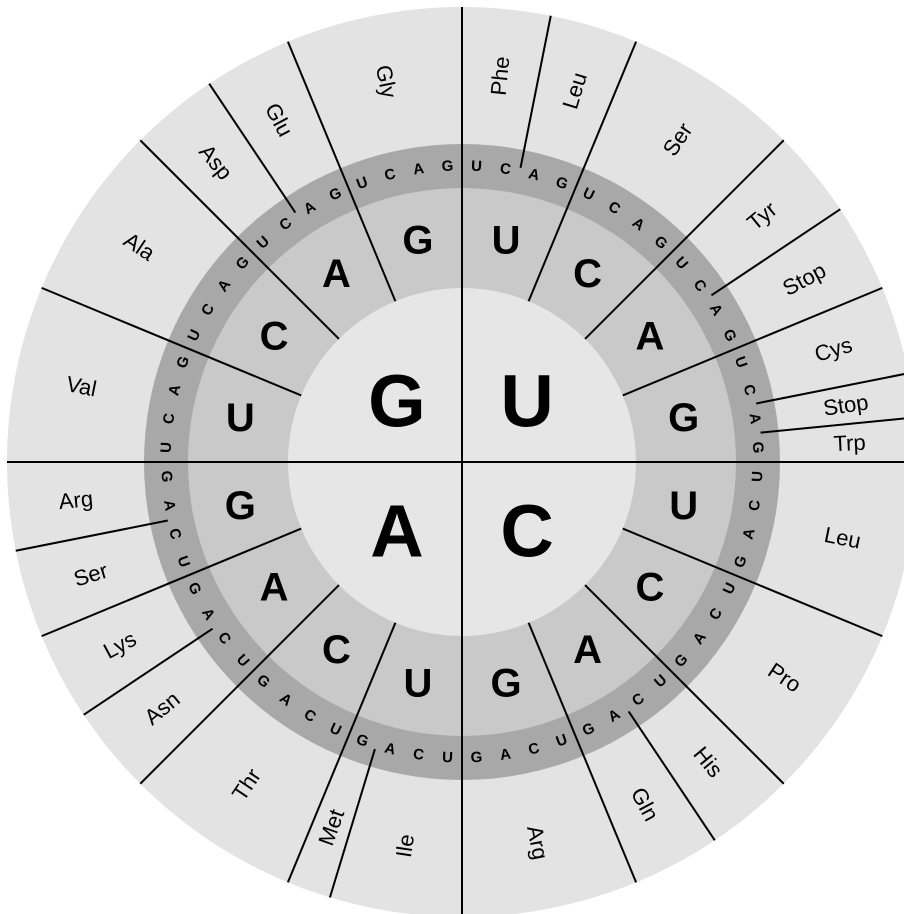  Describe the element at coordinates (526, 531) in the screenshot. I see `first-letter: C` at that location.